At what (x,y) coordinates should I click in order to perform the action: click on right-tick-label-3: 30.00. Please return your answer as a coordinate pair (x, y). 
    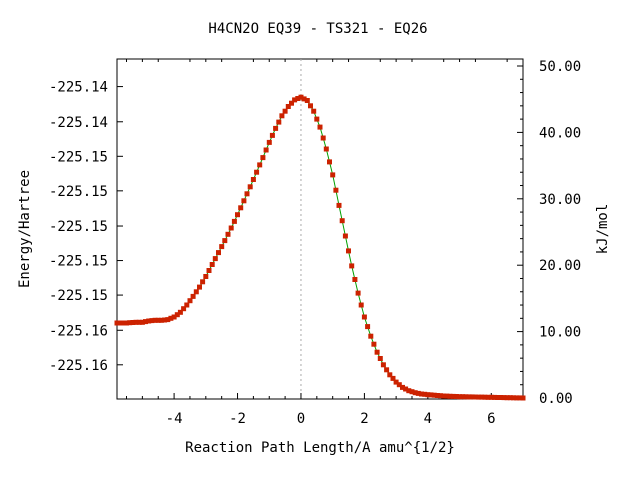
    Looking at the image, I should click on (560, 200).